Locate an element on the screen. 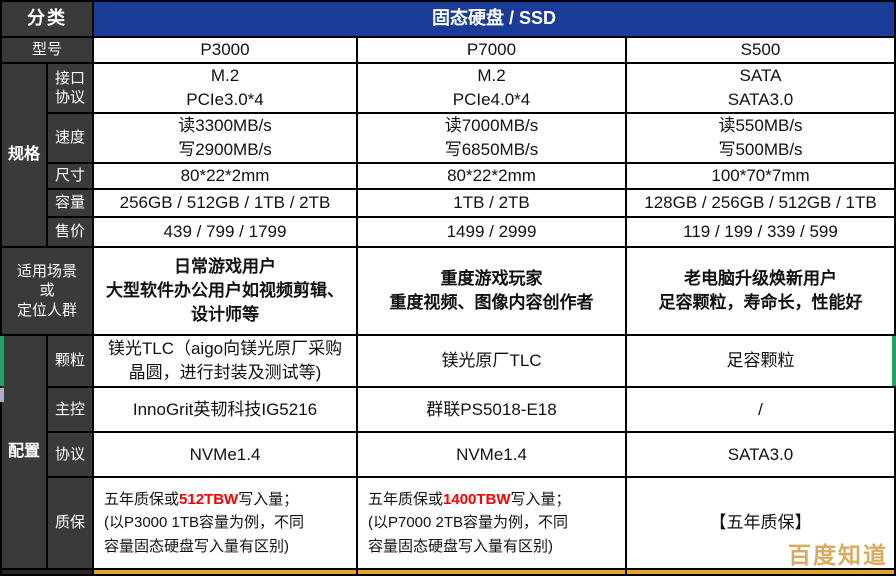 This screenshot has width=896, height=576. category-header-cell: 分类 is located at coordinates (47, 19).